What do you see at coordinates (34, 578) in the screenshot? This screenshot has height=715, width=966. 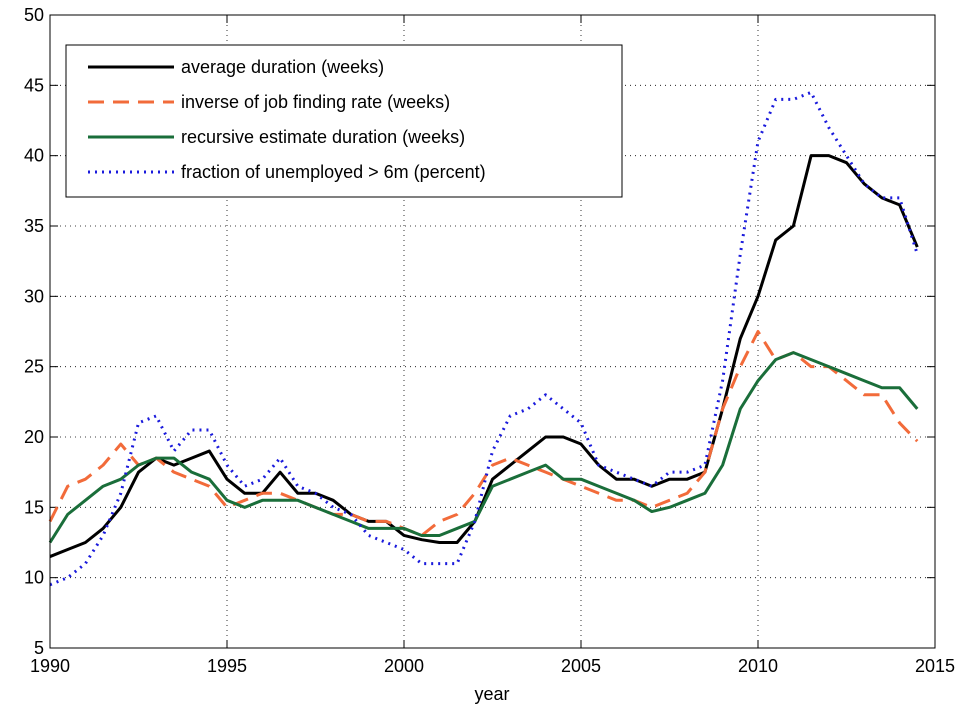 I see `y-tick-label: 10` at bounding box center [34, 578].